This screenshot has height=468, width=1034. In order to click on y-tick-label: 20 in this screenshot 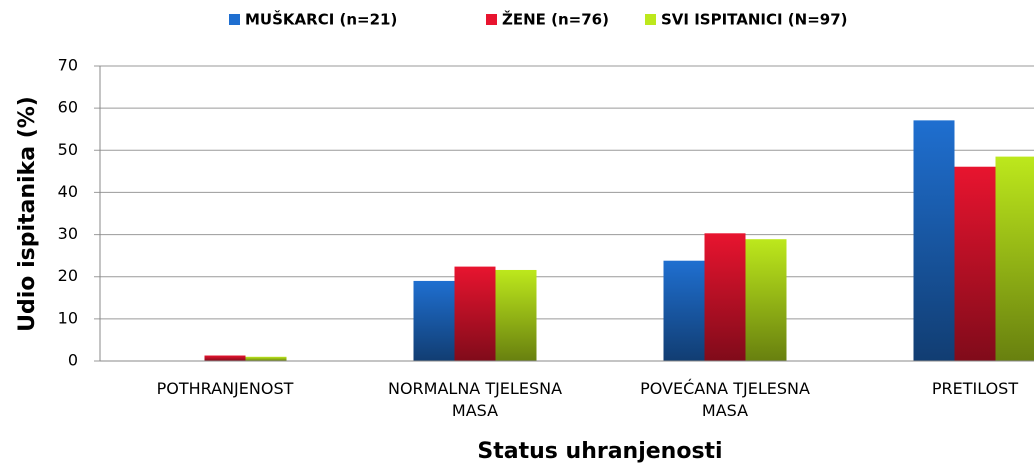, I will do `click(68, 275)`.